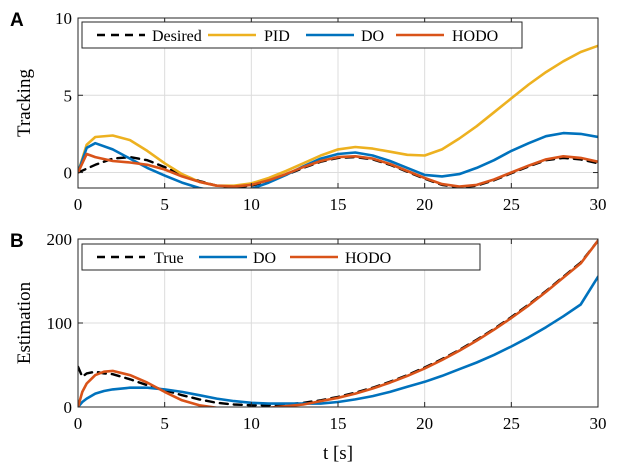 The image size is (626, 465). I want to click on legend: Desired PID DO HODO, so click(302, 35).